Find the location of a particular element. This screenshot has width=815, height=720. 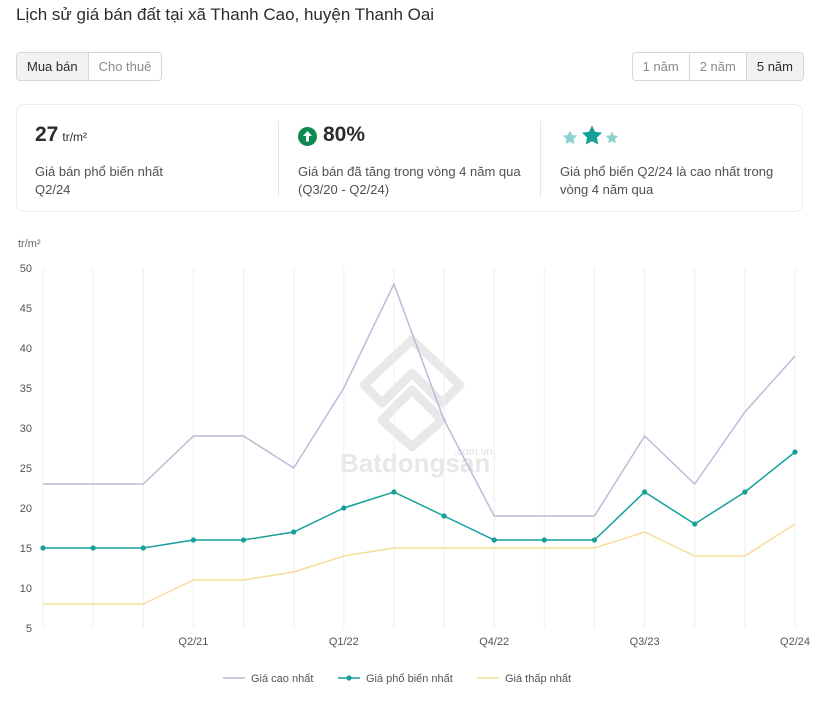

common-price-value: 27 is located at coordinates (47, 134).